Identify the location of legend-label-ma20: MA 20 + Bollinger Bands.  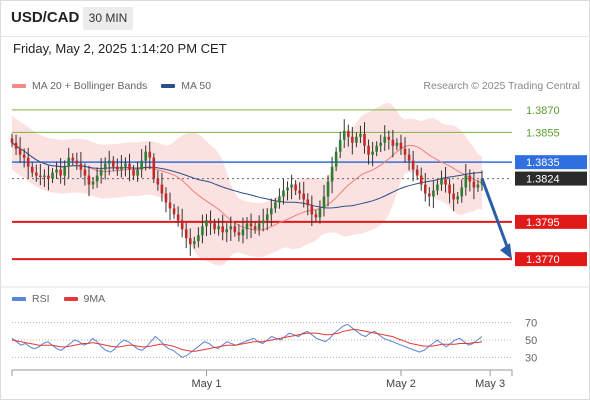
(90, 86).